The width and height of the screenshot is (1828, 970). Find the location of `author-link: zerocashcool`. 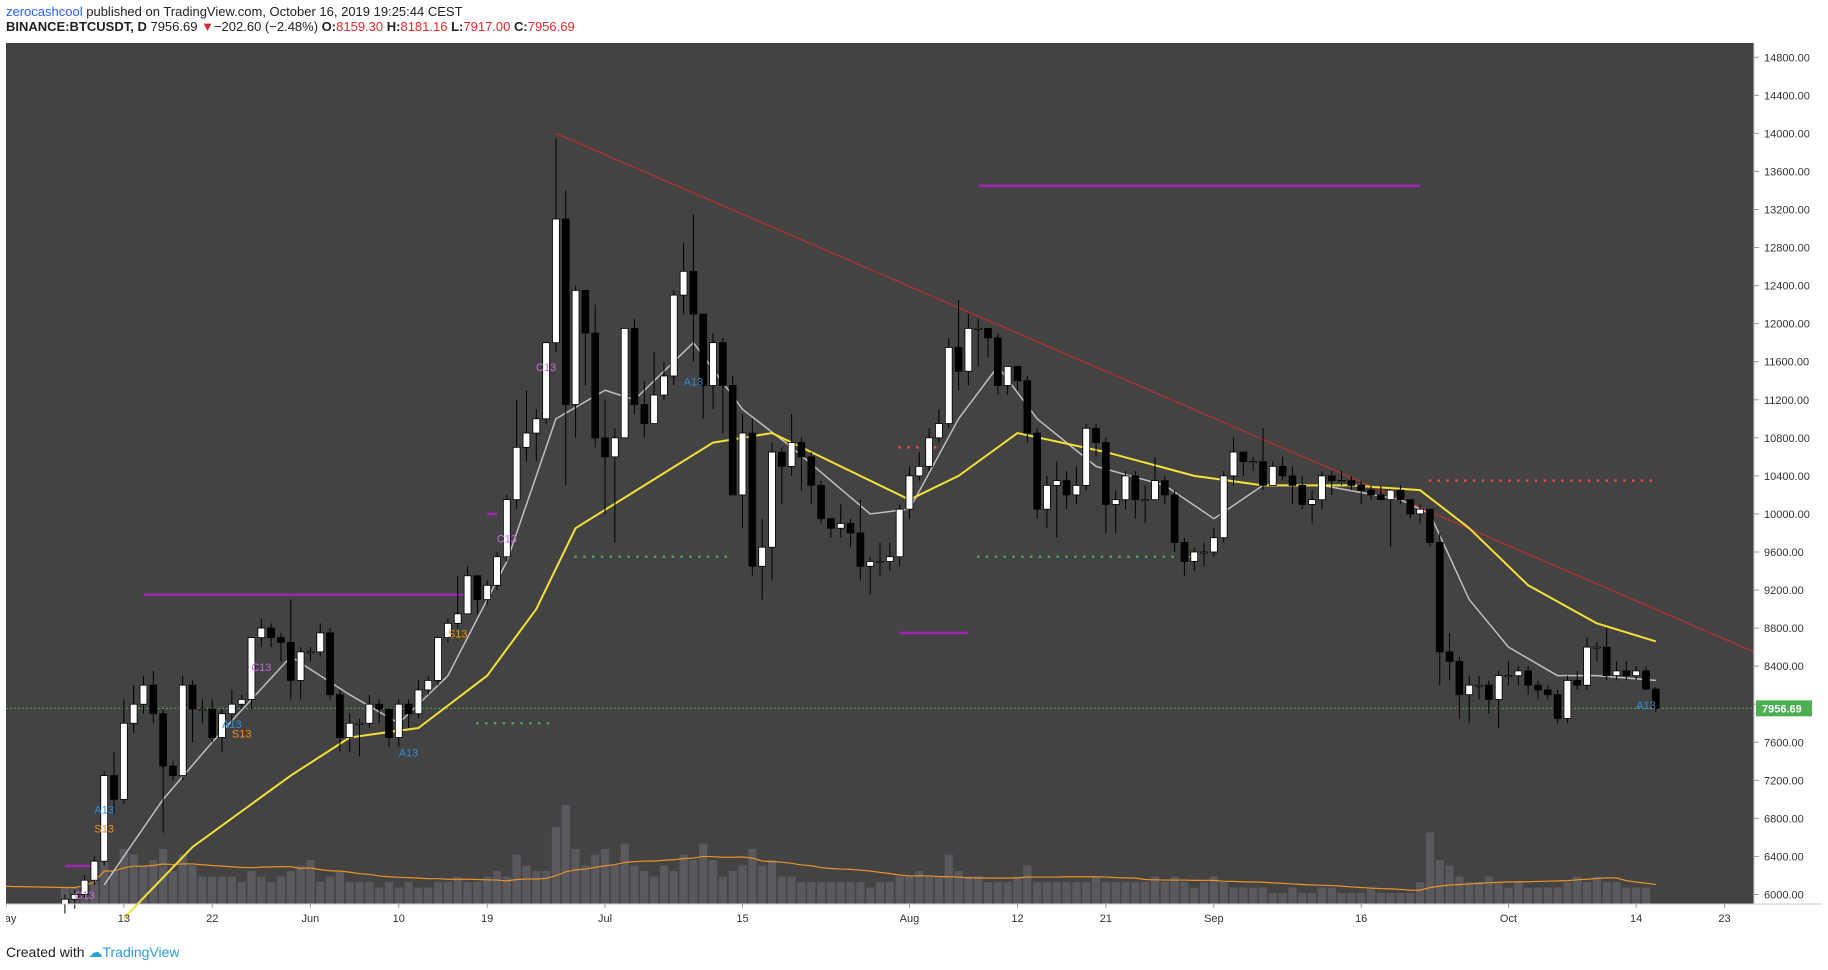

author-link: zerocashcool is located at coordinates (44, 11).